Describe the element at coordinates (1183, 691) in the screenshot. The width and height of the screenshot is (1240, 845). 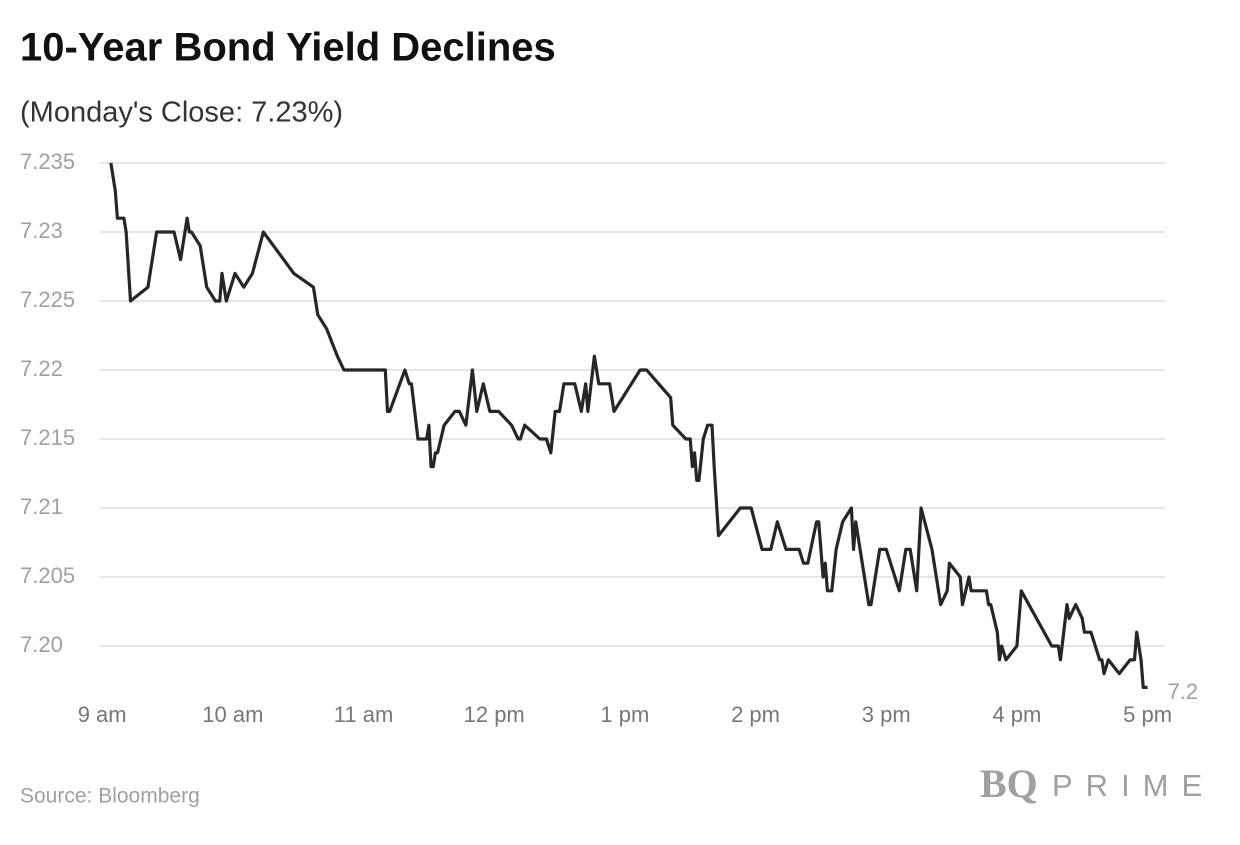
I see `value-label: 7.2` at that location.